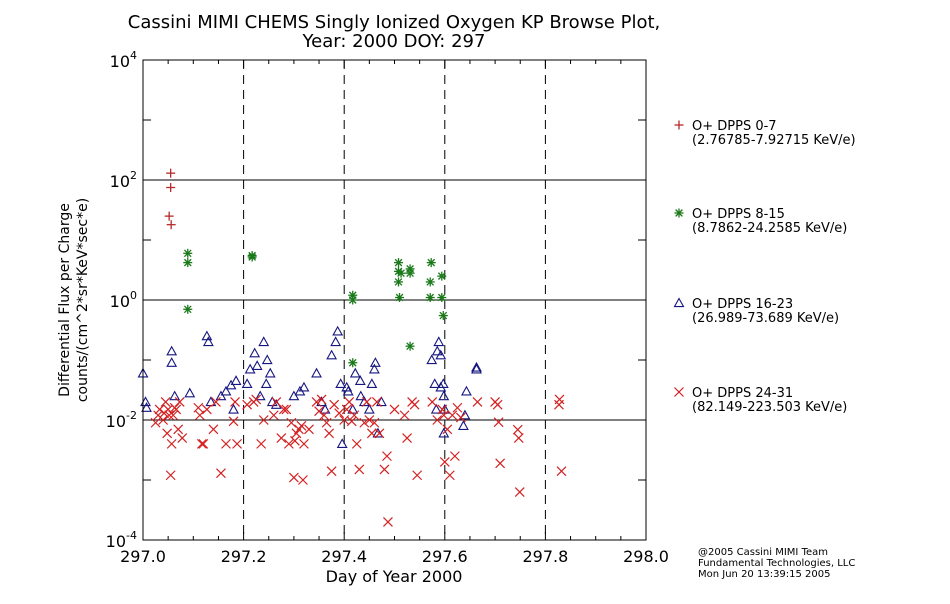 Image resolution: width=950 pixels, height=604 pixels. Describe the element at coordinates (143, 556) in the screenshot. I see `x-tick-label: 297.0` at that location.